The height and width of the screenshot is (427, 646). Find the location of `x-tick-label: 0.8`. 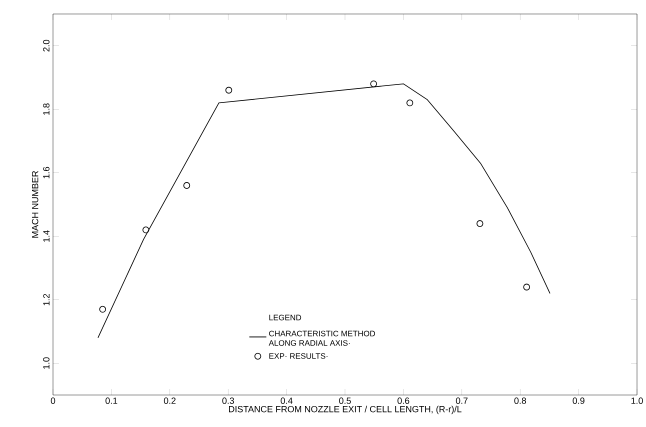

x-tick-label: 0.8 is located at coordinates (520, 401).